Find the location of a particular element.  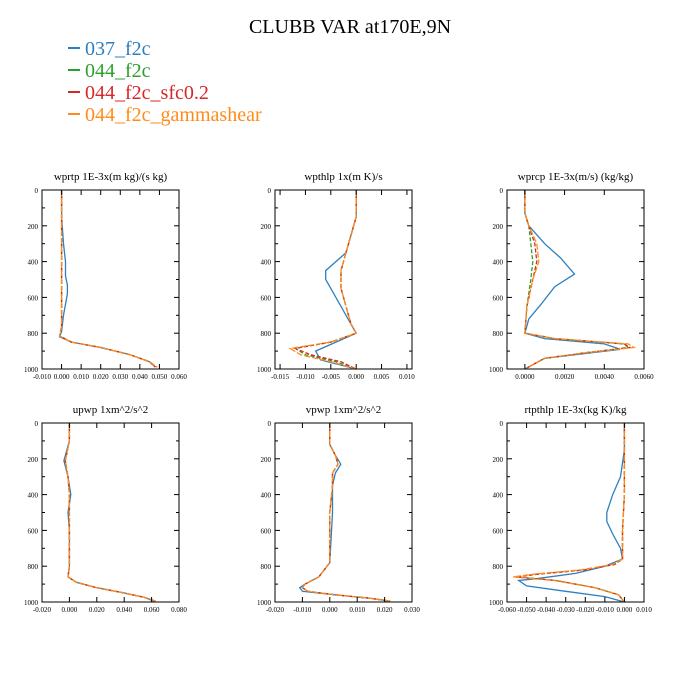

x-tick-label: 0.005 is located at coordinates (382, 377).